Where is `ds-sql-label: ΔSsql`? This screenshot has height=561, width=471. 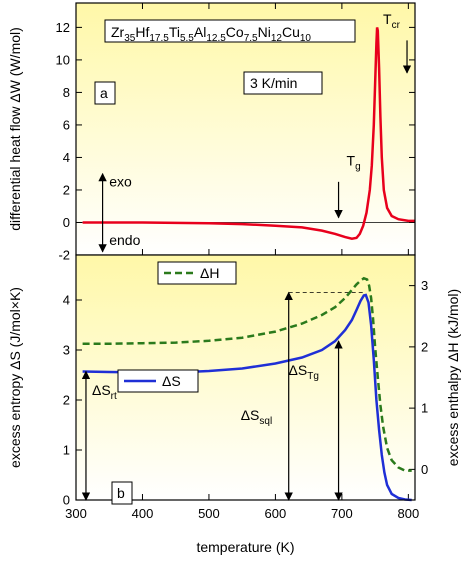 ds-sql-label: ΔSsql is located at coordinates (256, 417).